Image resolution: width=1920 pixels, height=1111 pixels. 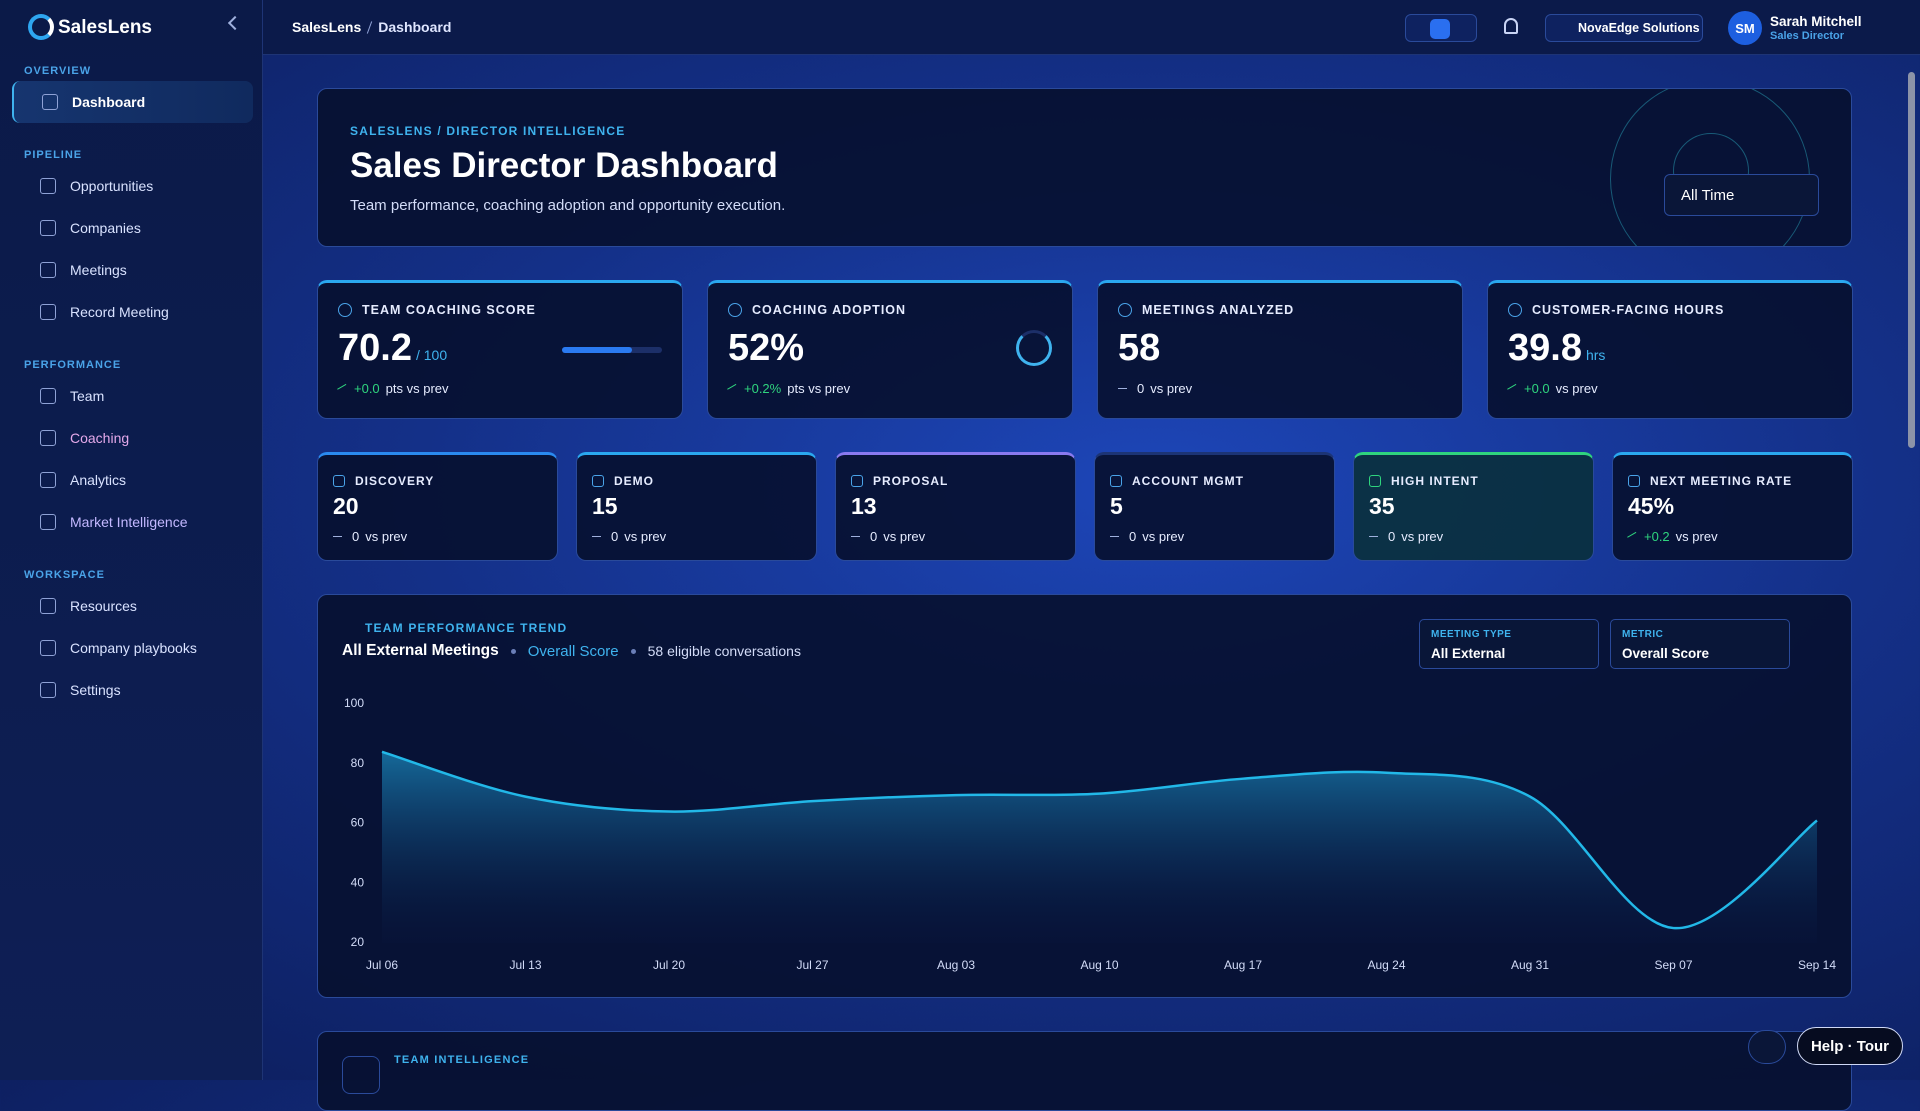 What do you see at coordinates (696, 506) in the screenshot?
I see `stage-card: DEMO 15 0 vs prev` at bounding box center [696, 506].